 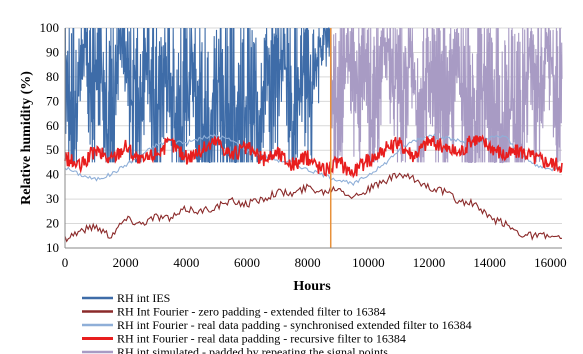 I want to click on y-tick-label: 10, so click(x=52, y=247).